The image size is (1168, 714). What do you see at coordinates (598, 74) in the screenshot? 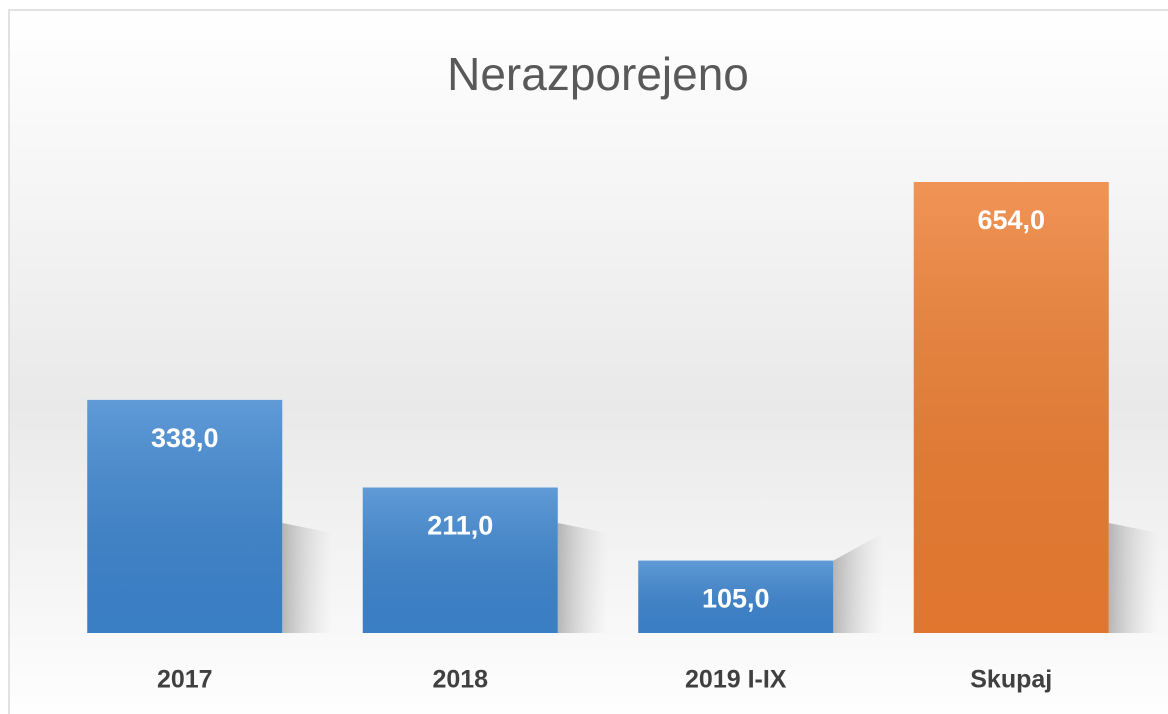
I see `chart-title: Nerazporejeno` at bounding box center [598, 74].